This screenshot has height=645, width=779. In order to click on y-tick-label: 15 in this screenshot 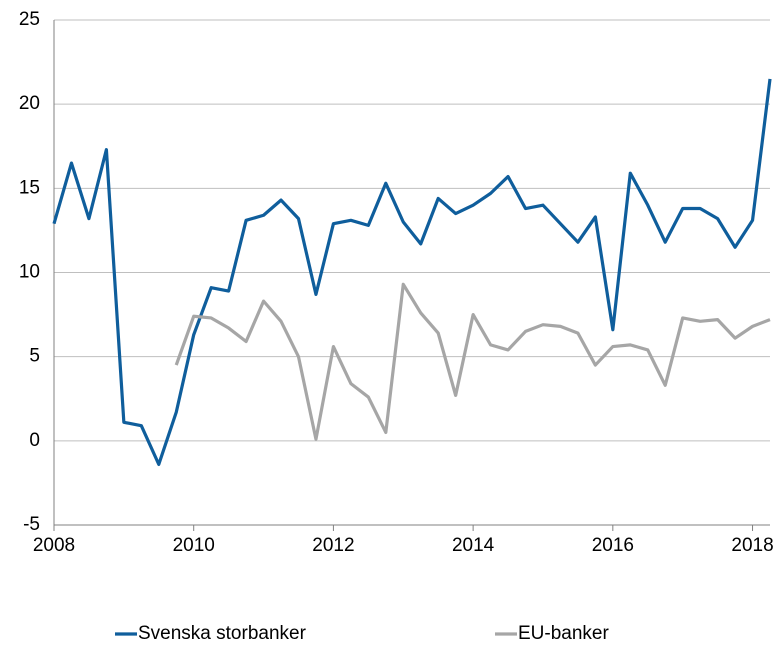, I will do `click(29, 187)`.